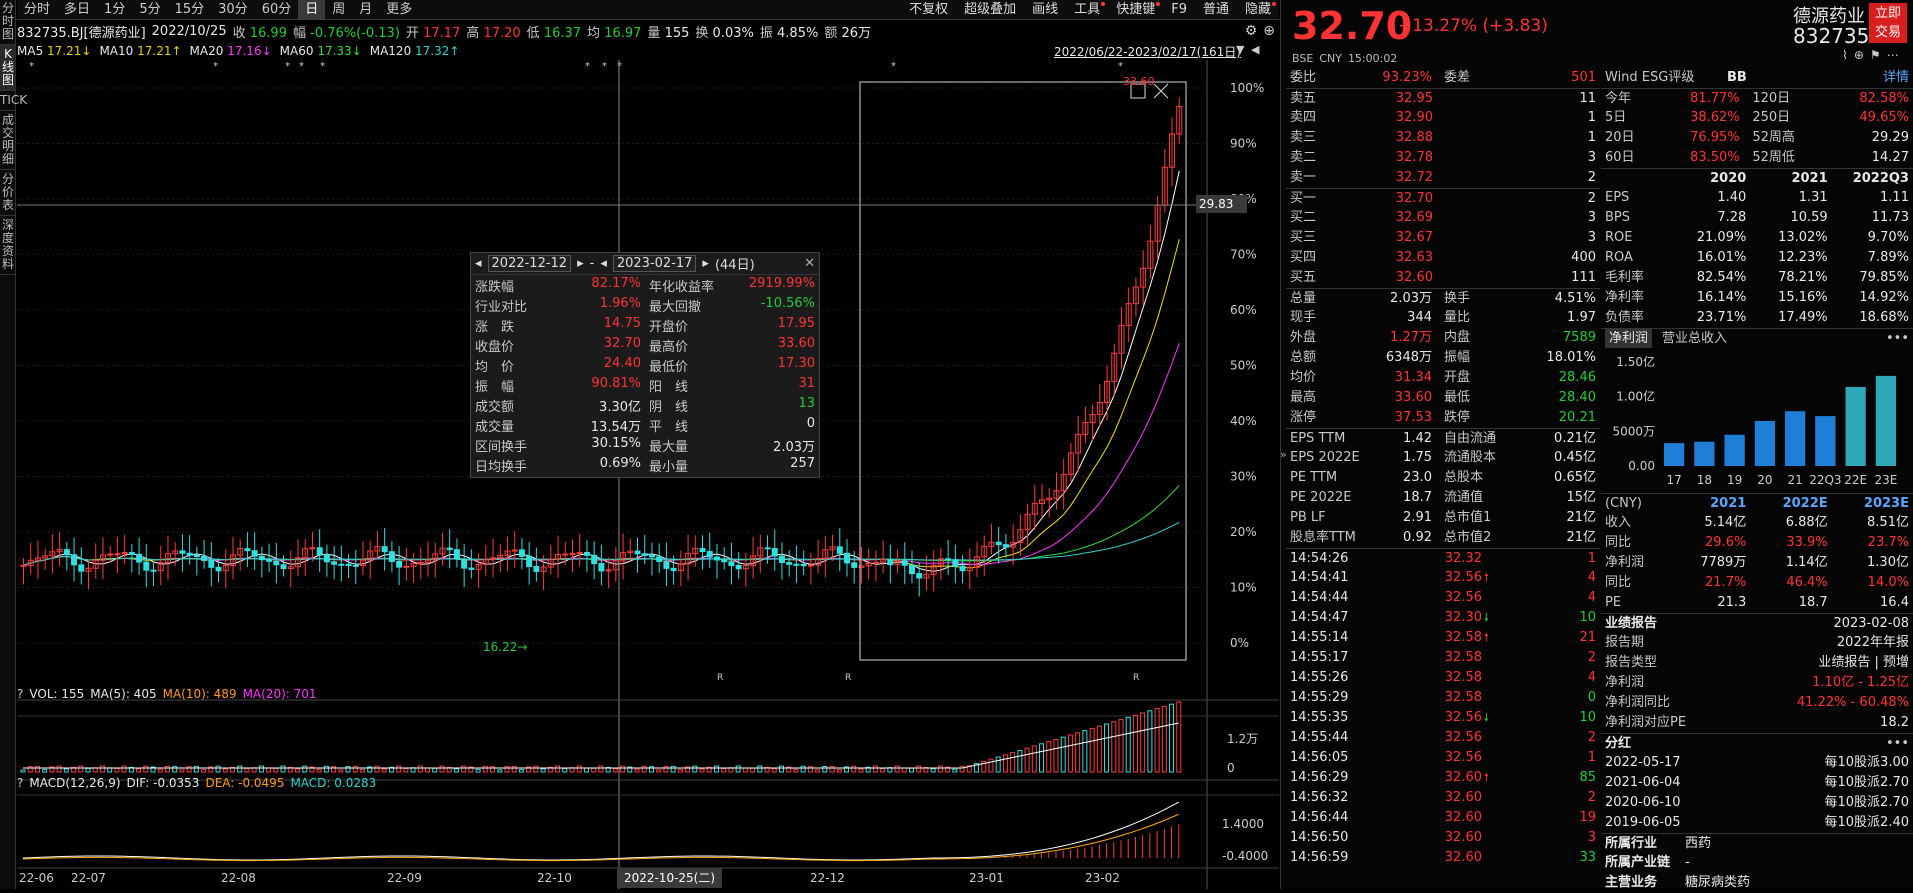  Describe the element at coordinates (8, 68) in the screenshot. I see `tab-kline: K线图` at that location.